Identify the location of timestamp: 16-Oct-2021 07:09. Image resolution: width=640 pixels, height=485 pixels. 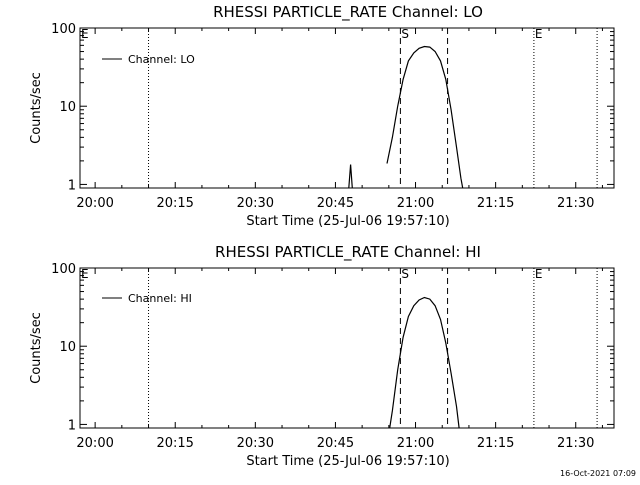
(598, 473).